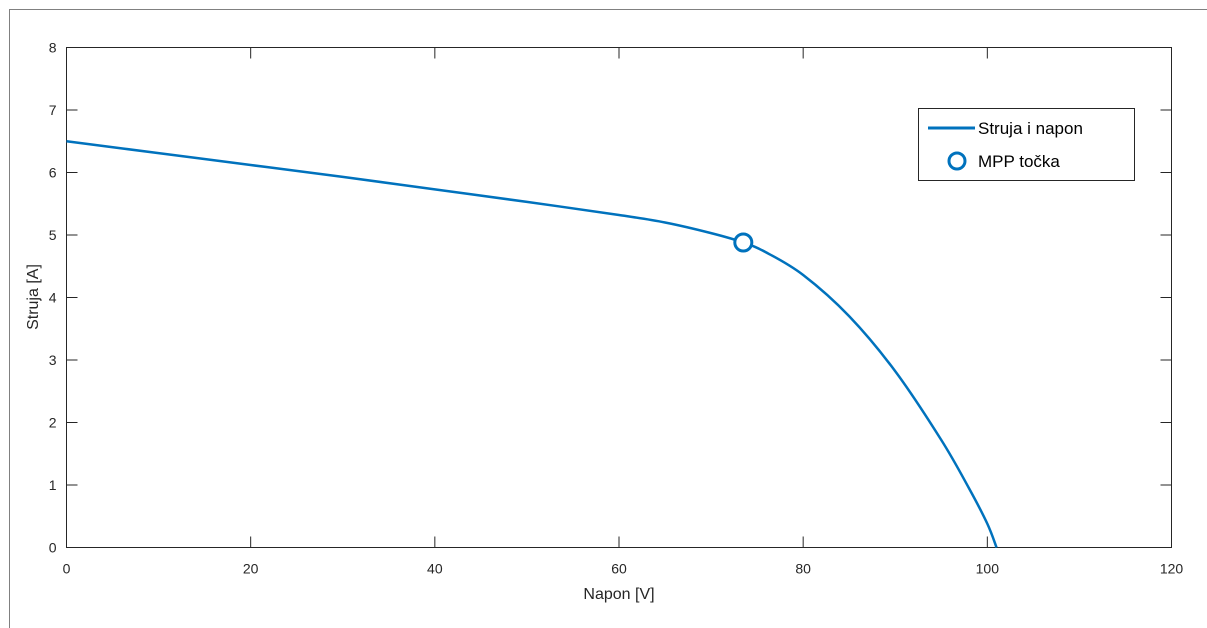 This screenshot has height=628, width=1207. Describe the element at coordinates (1172, 569) in the screenshot. I see `x-tick-label: 120` at that location.